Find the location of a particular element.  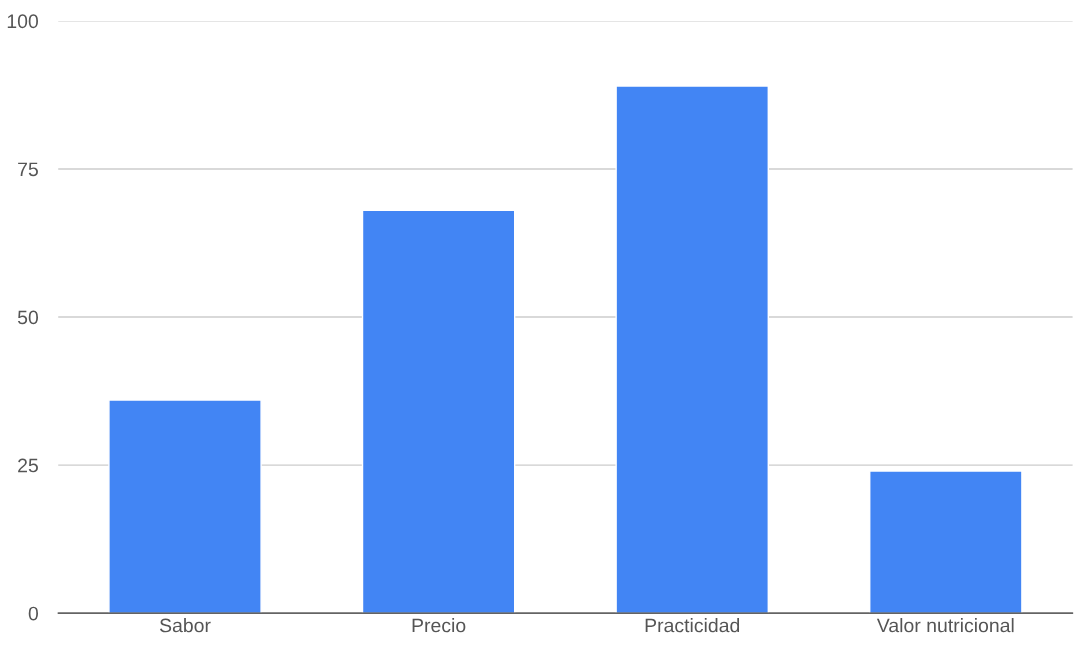

x-tick-label: Sabor is located at coordinates (185, 625).